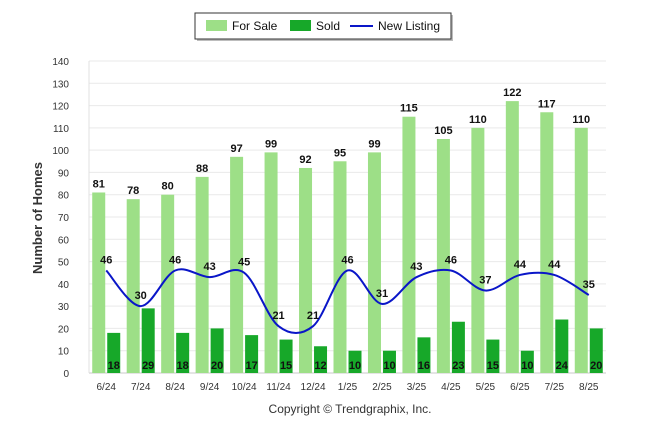  Describe the element at coordinates (210, 387) in the screenshot. I see `x-tick-label: 9/24` at that location.